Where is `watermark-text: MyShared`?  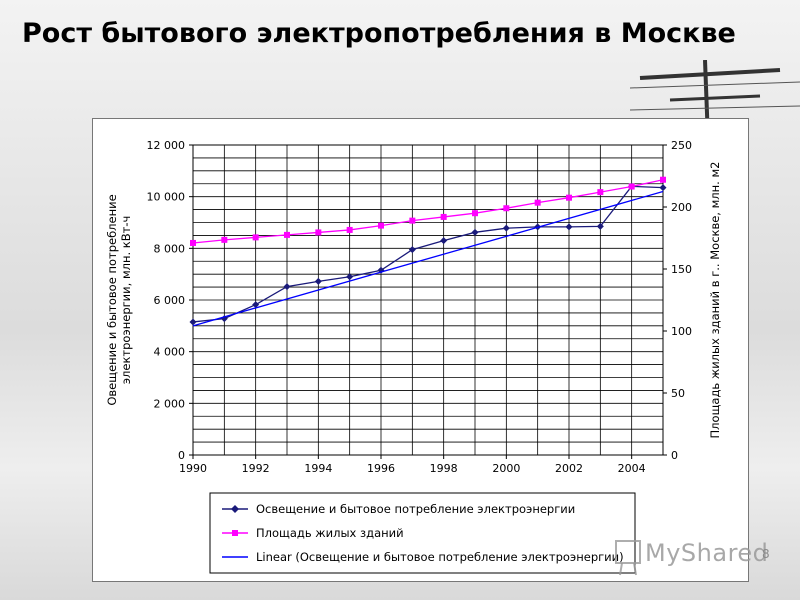 watermark-text: MyShared is located at coordinates (707, 553).